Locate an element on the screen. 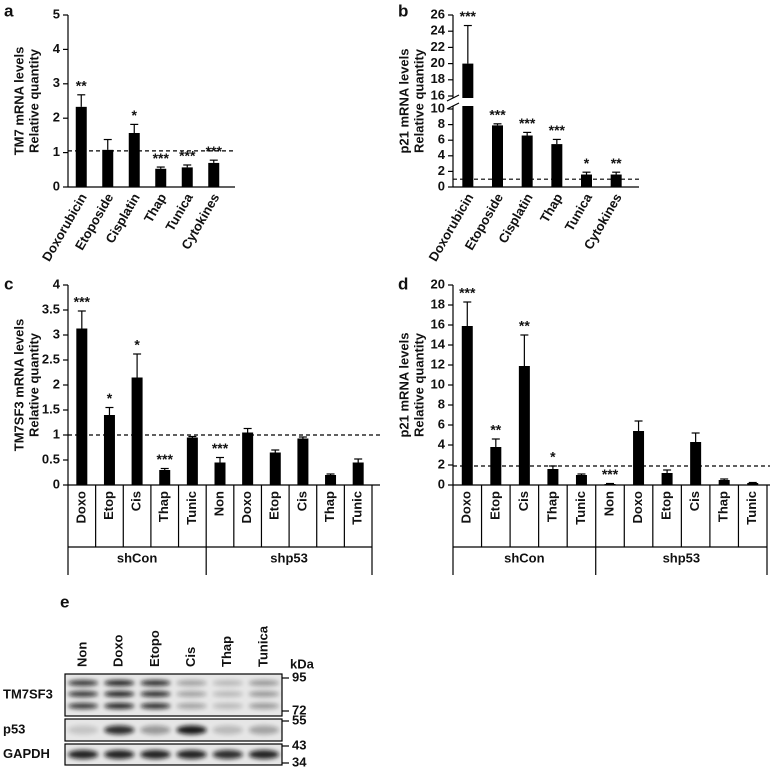 This screenshot has height=767, width=770. y-tick-label: 3 is located at coordinates (56, 333).